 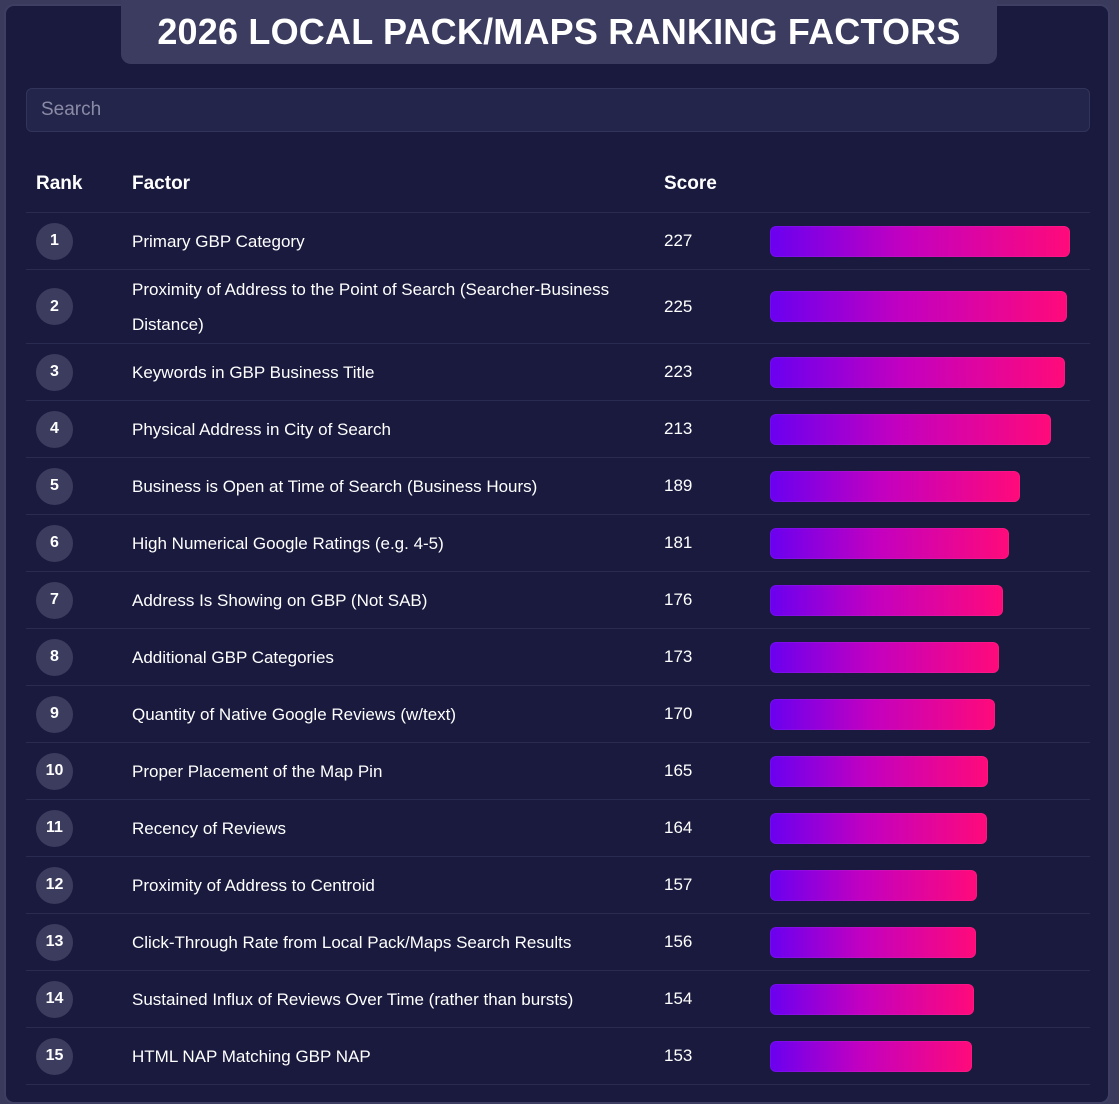 I want to click on score-value: 156, so click(x=678, y=941).